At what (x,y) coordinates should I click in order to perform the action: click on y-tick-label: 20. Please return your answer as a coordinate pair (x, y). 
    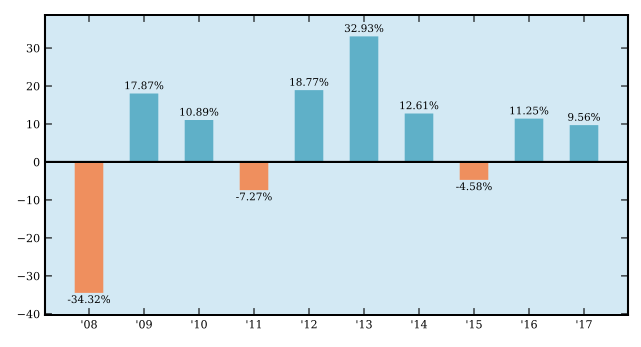
    Looking at the image, I should click on (33, 86).